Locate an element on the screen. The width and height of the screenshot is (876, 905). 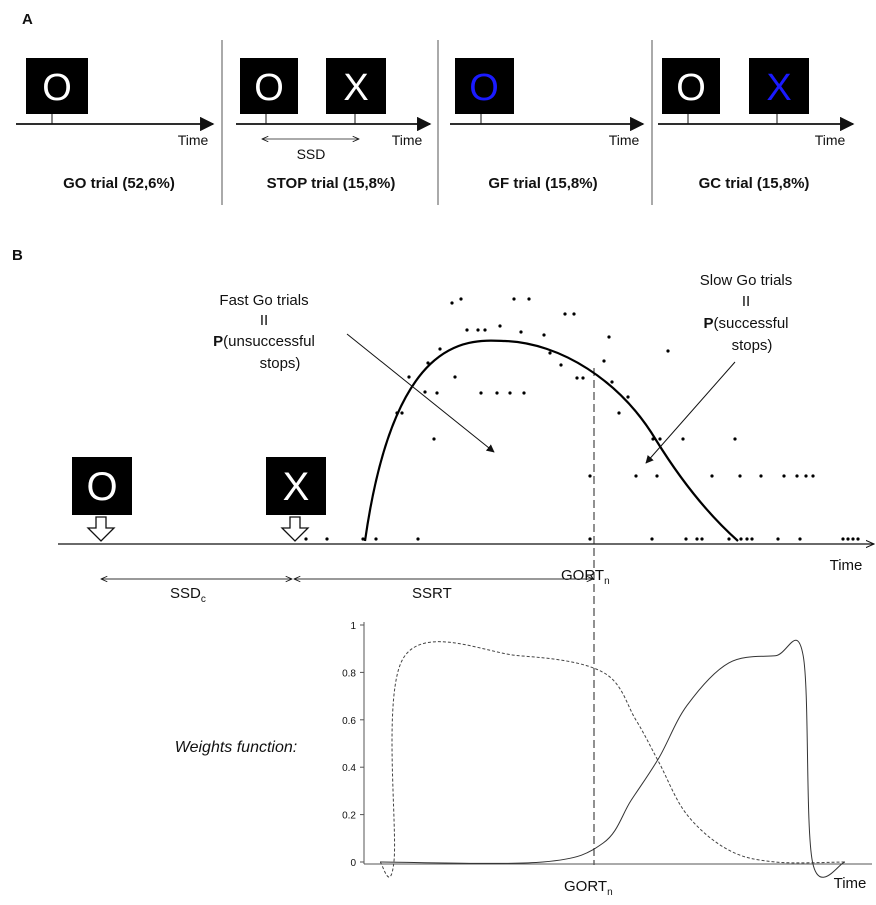
chart-title: Weights function: is located at coordinates (236, 747).